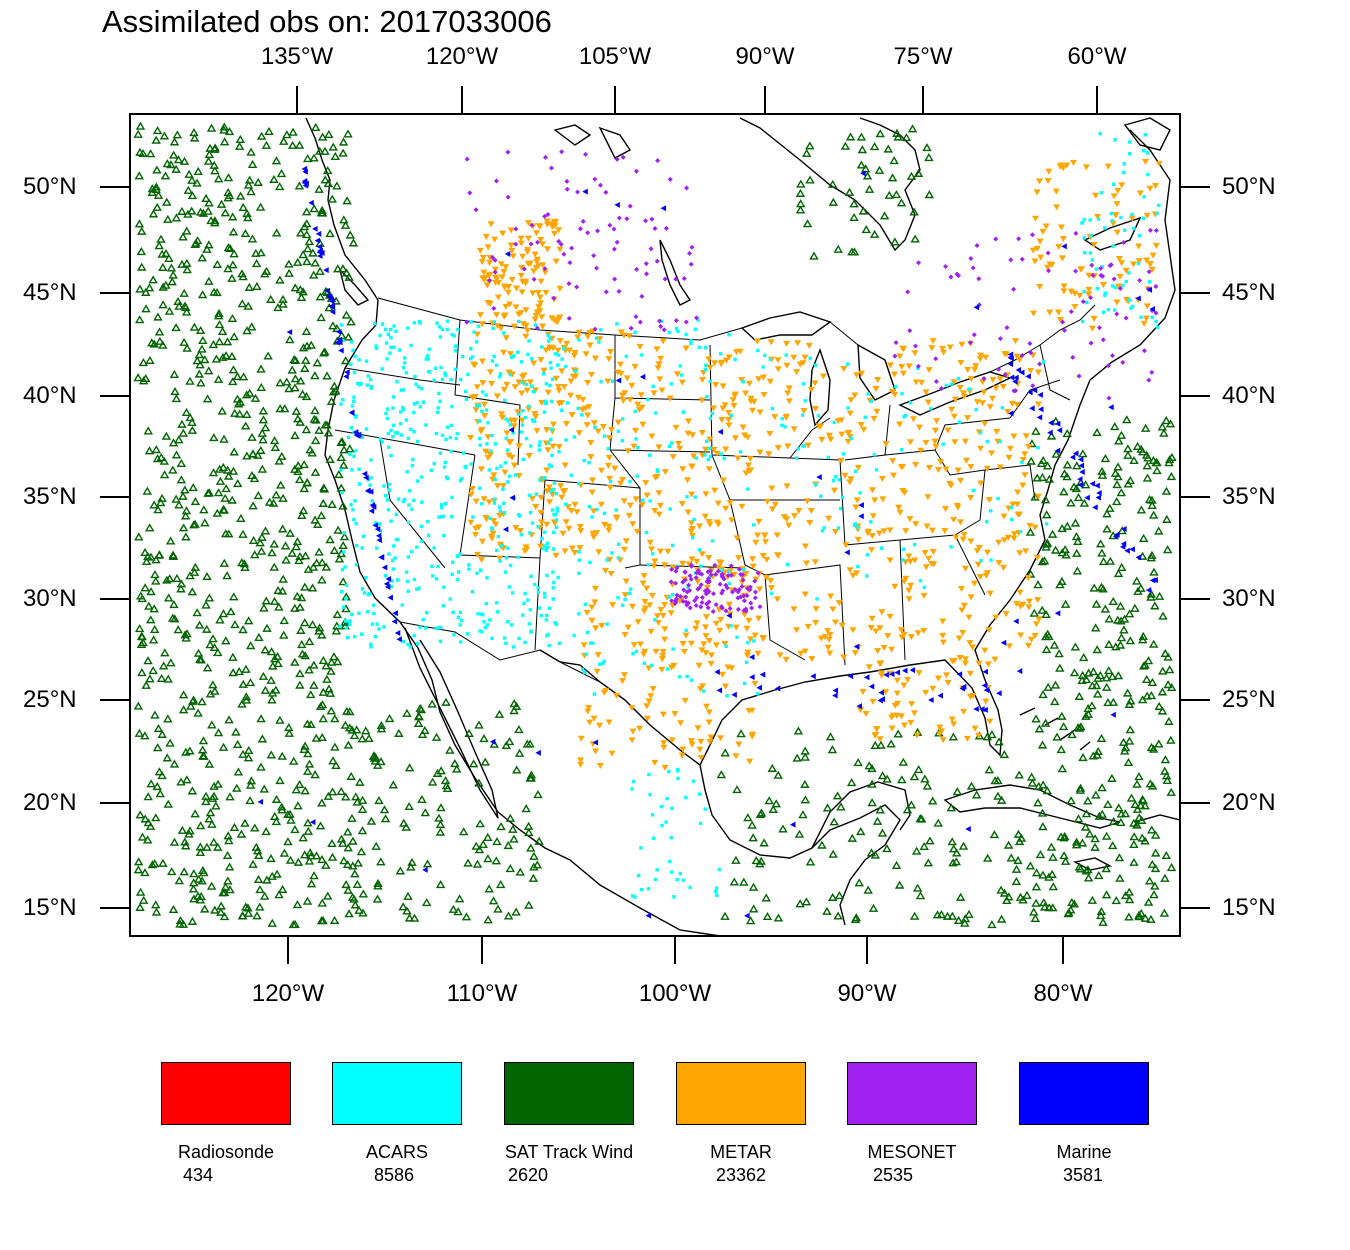 The height and width of the screenshot is (1250, 1350). What do you see at coordinates (528, 1175) in the screenshot?
I see `legend-count-sat-track-wind: 2620` at bounding box center [528, 1175].